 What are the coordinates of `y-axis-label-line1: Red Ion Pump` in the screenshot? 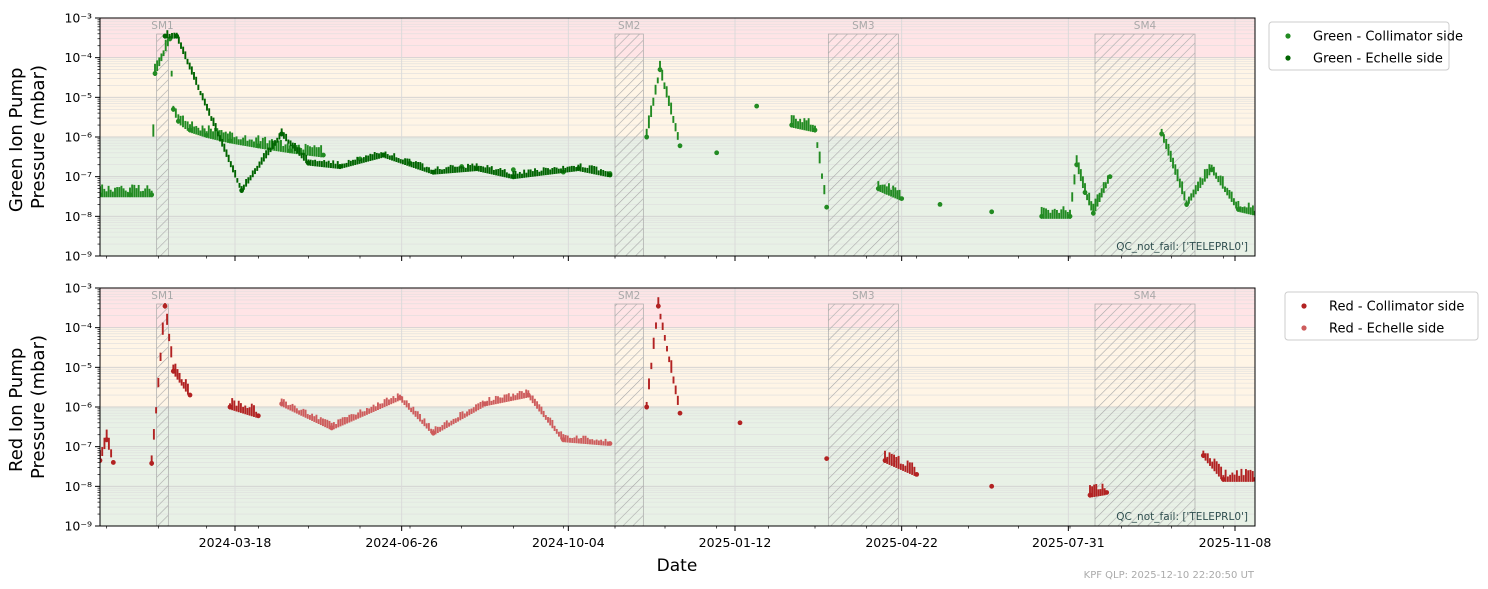 It's located at (16, 410).